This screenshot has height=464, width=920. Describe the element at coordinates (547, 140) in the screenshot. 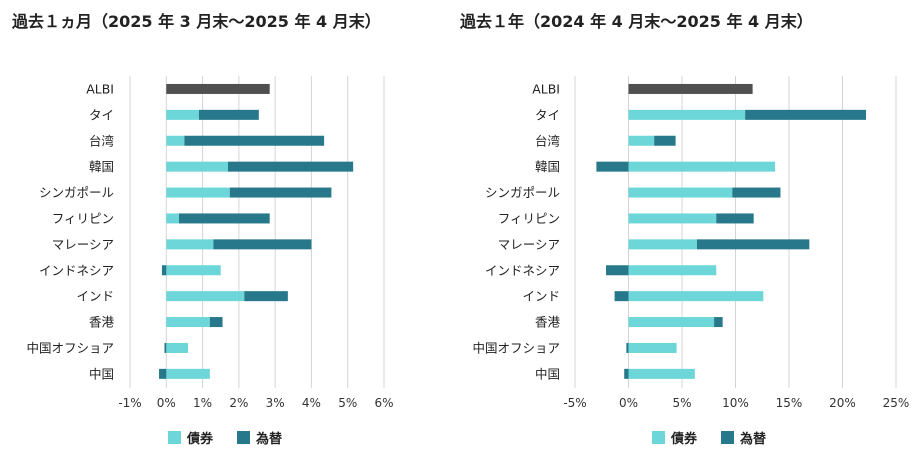

I see `category-label-1y-2: 台湾` at that location.